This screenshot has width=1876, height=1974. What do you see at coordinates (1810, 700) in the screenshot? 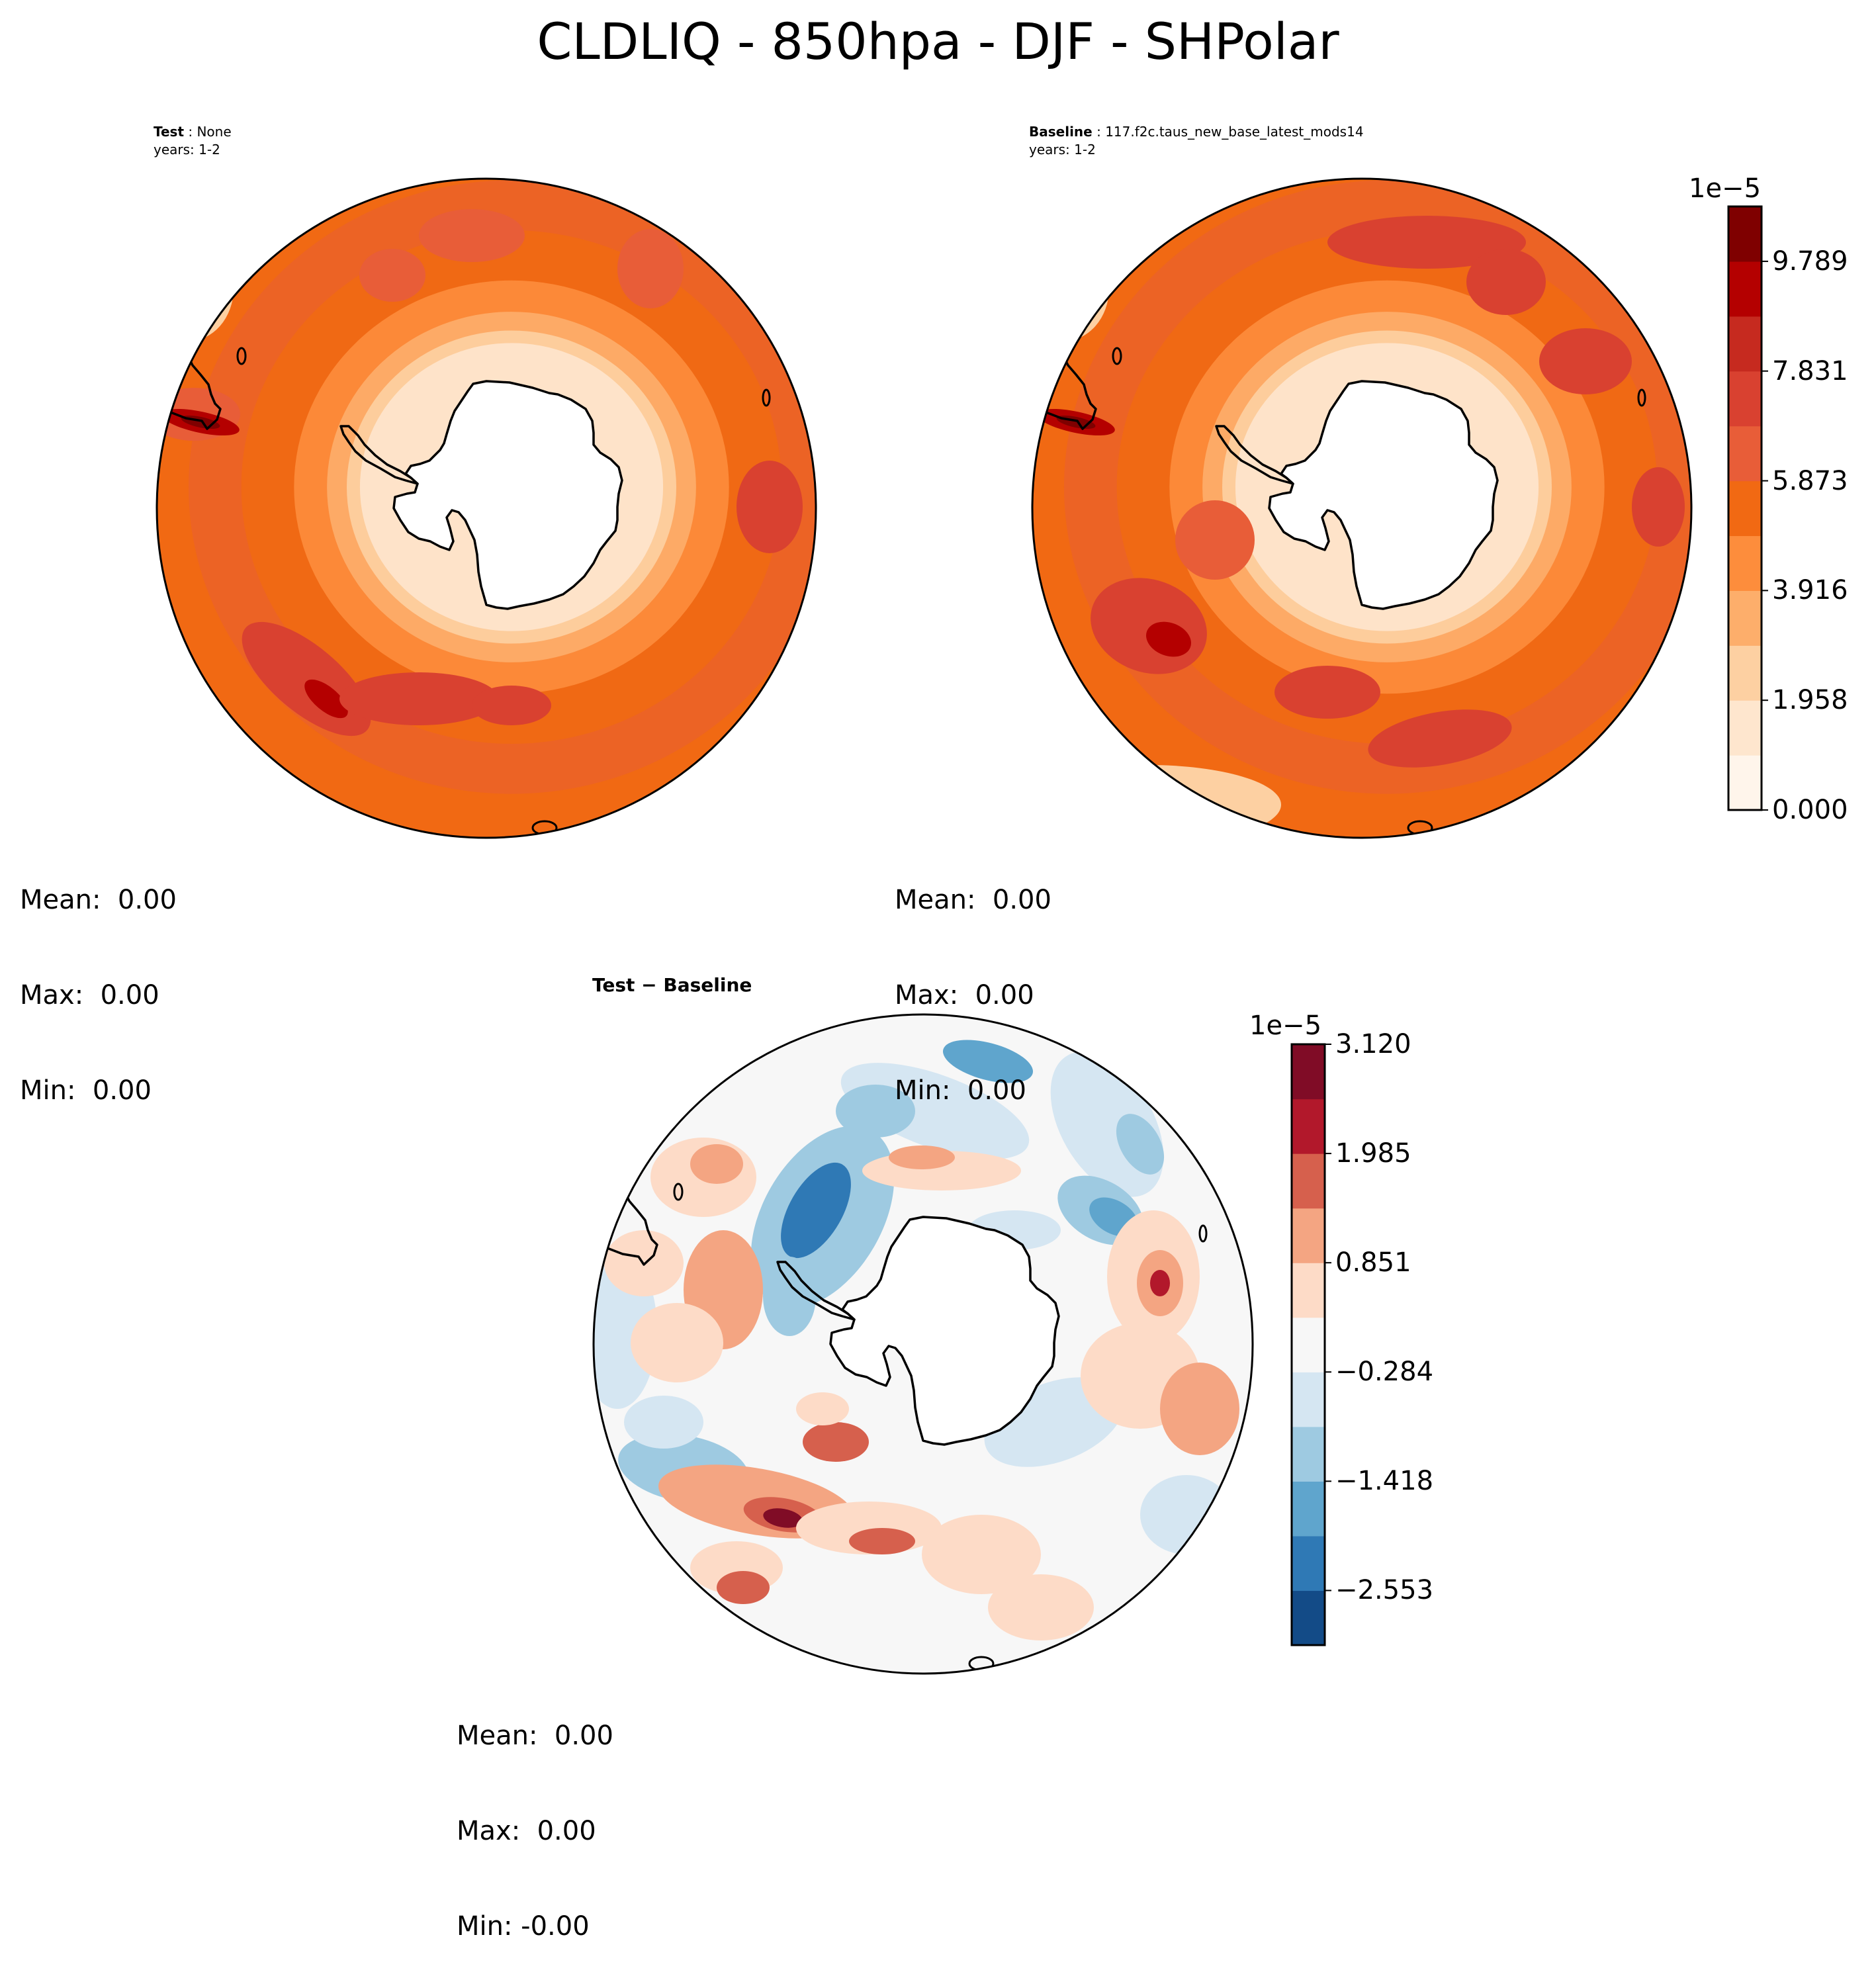
I see `main-colorbar-tick-label-1: 1.958` at bounding box center [1810, 700].